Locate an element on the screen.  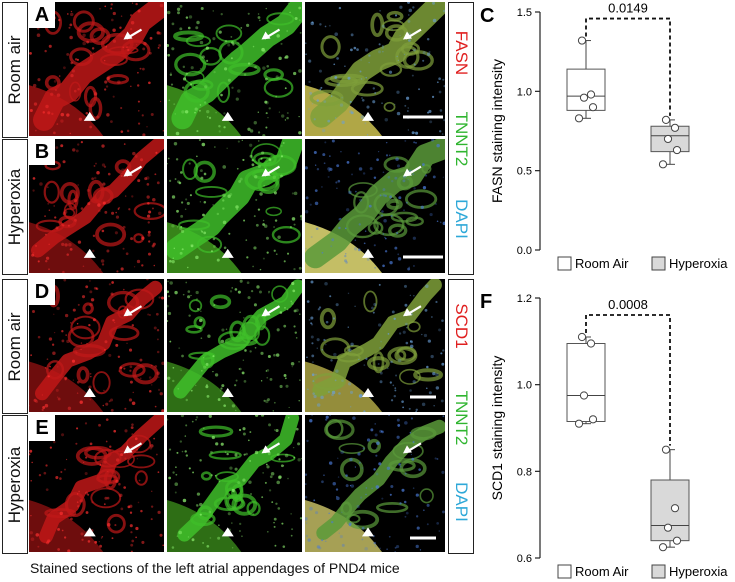
p-value-label: 0.0008 is located at coordinates (628, 304).